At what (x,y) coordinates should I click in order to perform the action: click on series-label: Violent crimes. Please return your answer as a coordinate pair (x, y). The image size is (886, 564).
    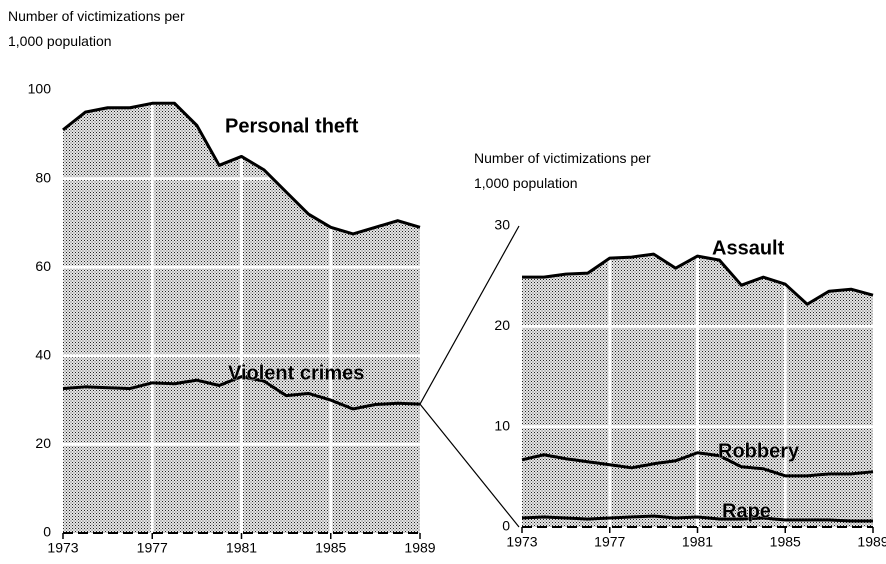
    Looking at the image, I should click on (296, 373).